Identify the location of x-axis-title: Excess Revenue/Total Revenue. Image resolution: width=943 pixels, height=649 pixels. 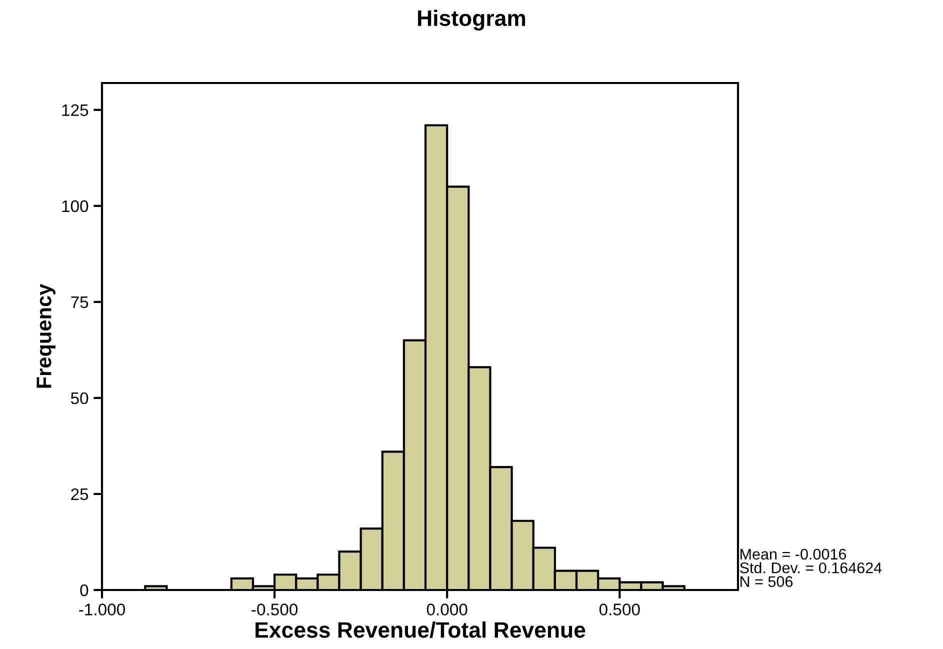
(421, 630).